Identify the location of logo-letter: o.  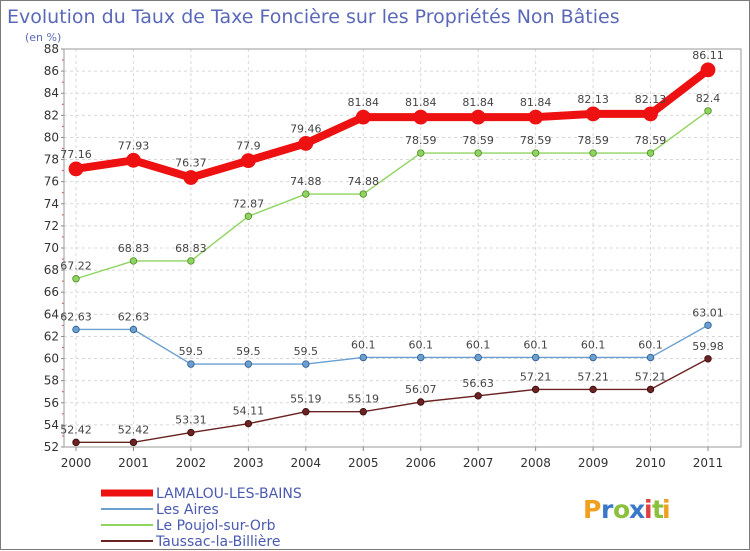
(621, 509).